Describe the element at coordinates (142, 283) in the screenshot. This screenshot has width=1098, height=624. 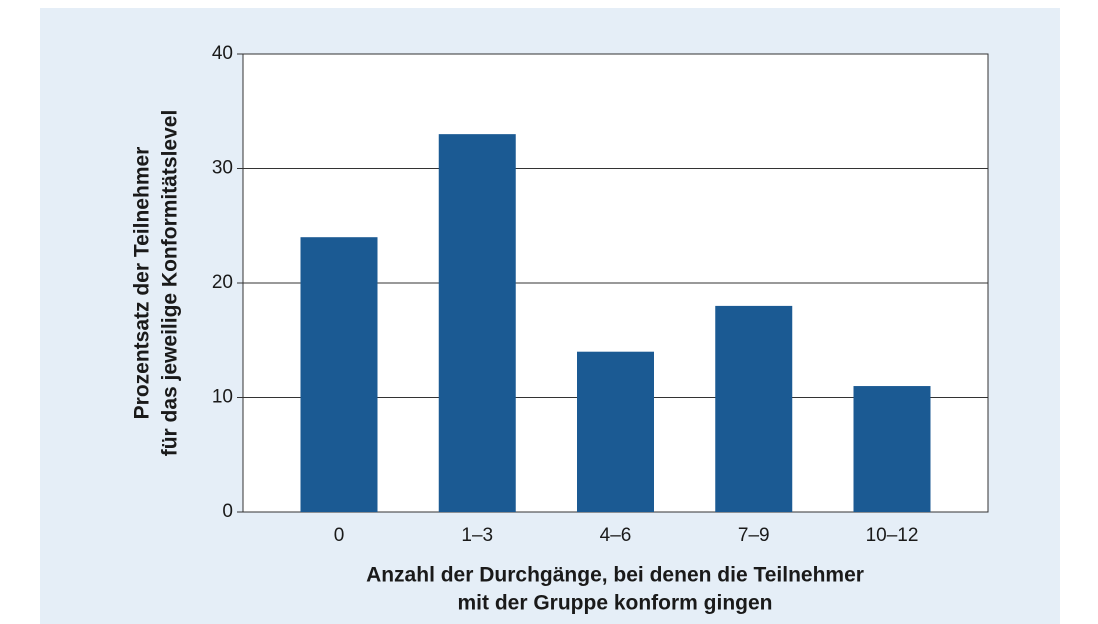
I see `y-axis-label: Prozentsatz der Teilnehmer` at that location.